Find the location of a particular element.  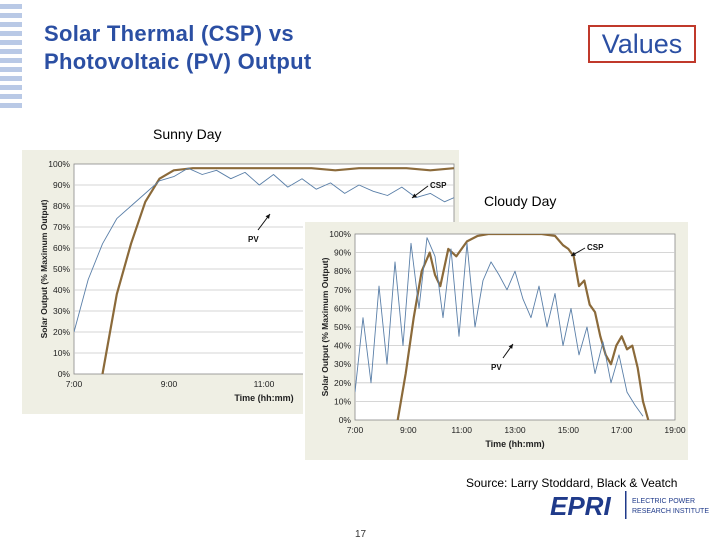

cloudy-annotation-arrowhead-pv is located at coordinates (510, 346).